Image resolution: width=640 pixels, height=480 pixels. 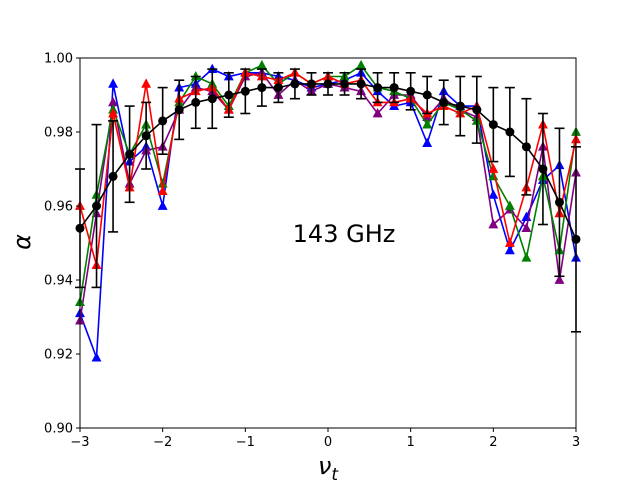 What do you see at coordinates (335, 472) in the screenshot?
I see `x-axis-label-sub: t` at bounding box center [335, 472].